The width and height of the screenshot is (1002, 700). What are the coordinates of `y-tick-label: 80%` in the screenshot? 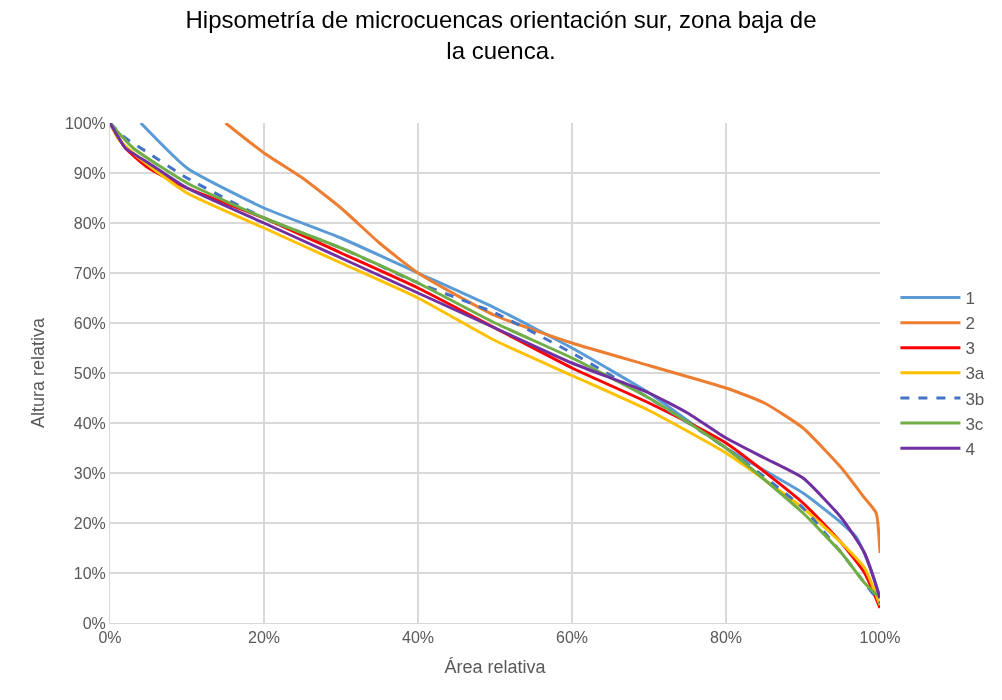 It's located at (89, 223).